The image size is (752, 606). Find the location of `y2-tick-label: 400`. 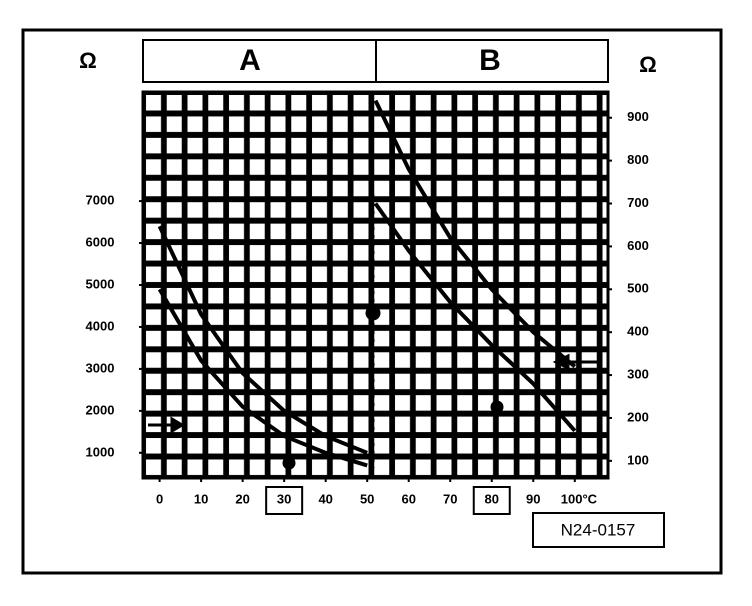

y2-tick-label: 400 is located at coordinates (638, 331).